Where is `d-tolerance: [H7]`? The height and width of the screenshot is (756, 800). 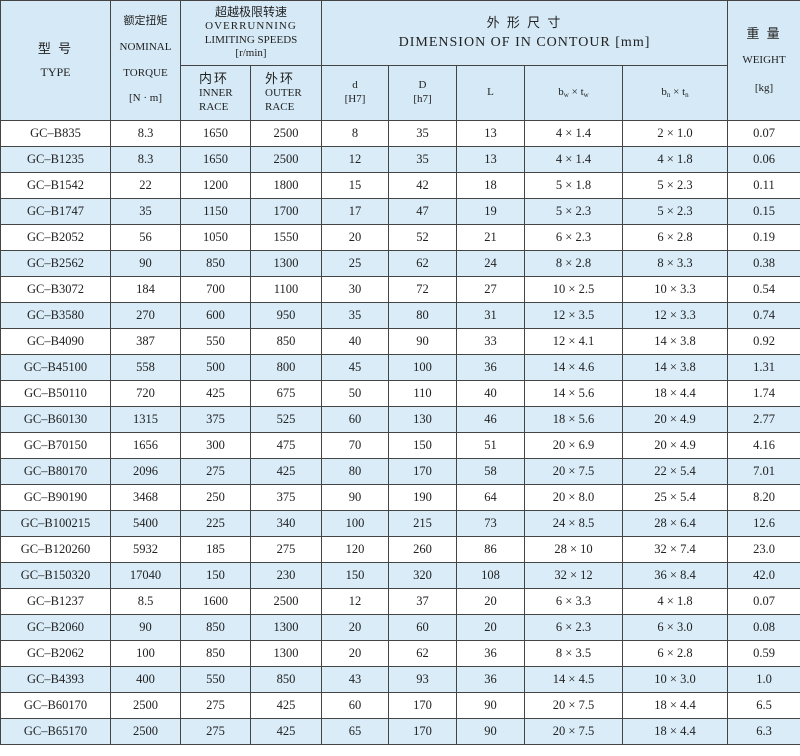
d-tolerance: [H7] is located at coordinates (355, 99).